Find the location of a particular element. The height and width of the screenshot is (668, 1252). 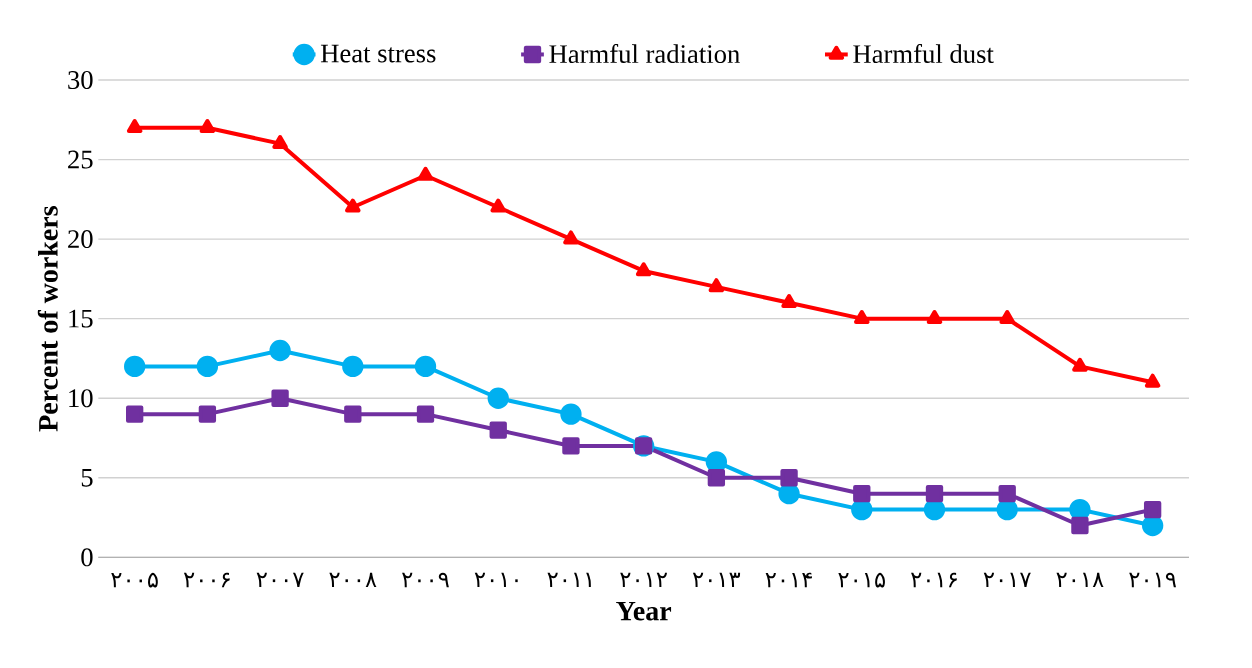

x-tick-label: ۲۰۰۶ is located at coordinates (206, 580).